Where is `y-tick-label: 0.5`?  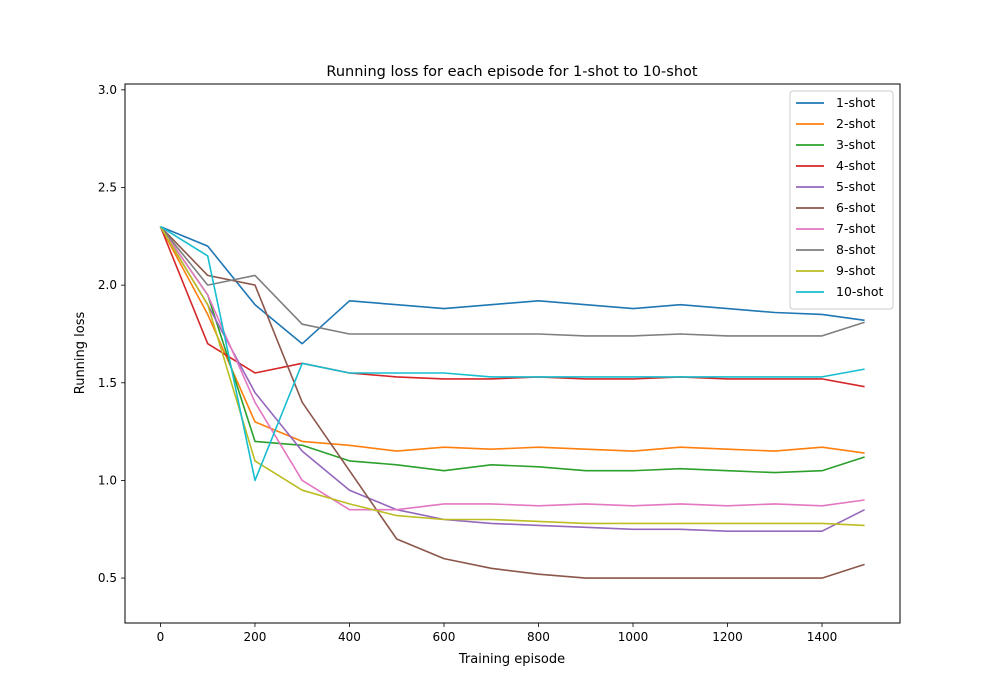 y-tick-label: 0.5 is located at coordinates (107, 578).